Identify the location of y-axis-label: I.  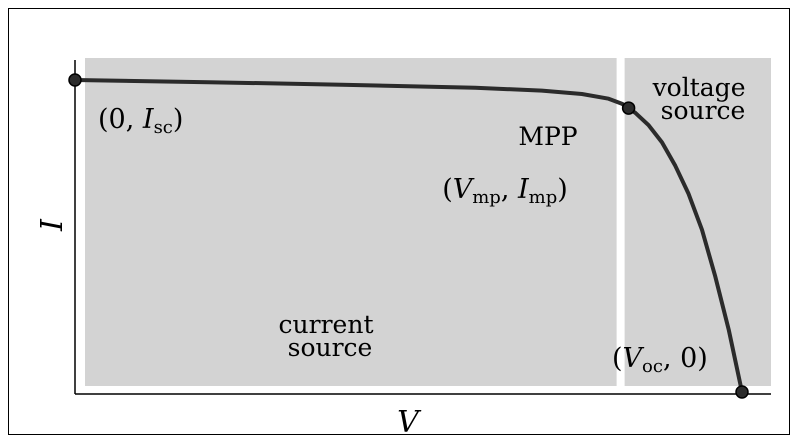
(52, 225).